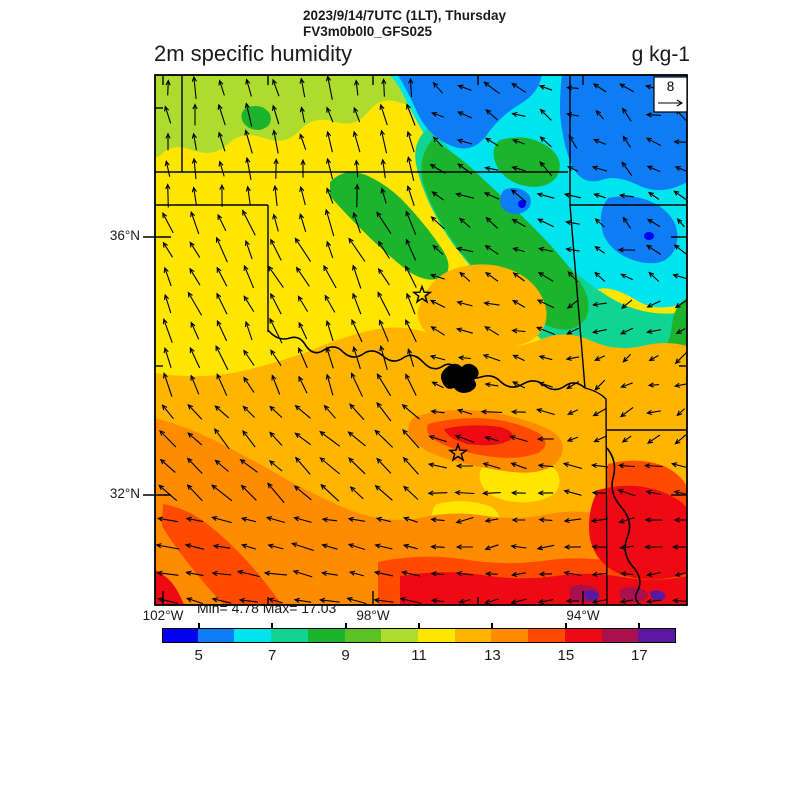 Image resolution: width=800 pixels, height=800 pixels. Describe the element at coordinates (405, 15) in the screenshot. I see `valid-time-label: 2023/9/14/7UTC (1LT), Thursday` at that location.